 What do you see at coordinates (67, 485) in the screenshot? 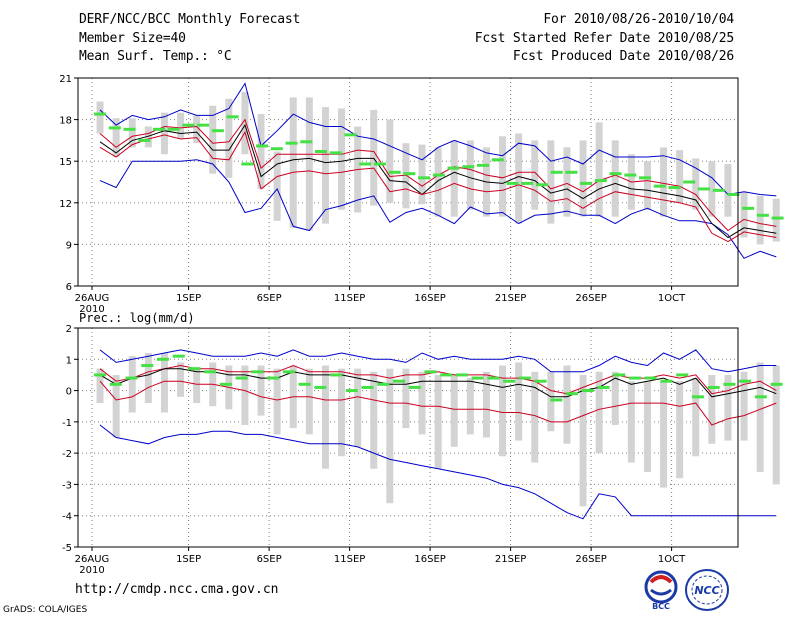
I see `y-tick-label: -3` at bounding box center [67, 485].